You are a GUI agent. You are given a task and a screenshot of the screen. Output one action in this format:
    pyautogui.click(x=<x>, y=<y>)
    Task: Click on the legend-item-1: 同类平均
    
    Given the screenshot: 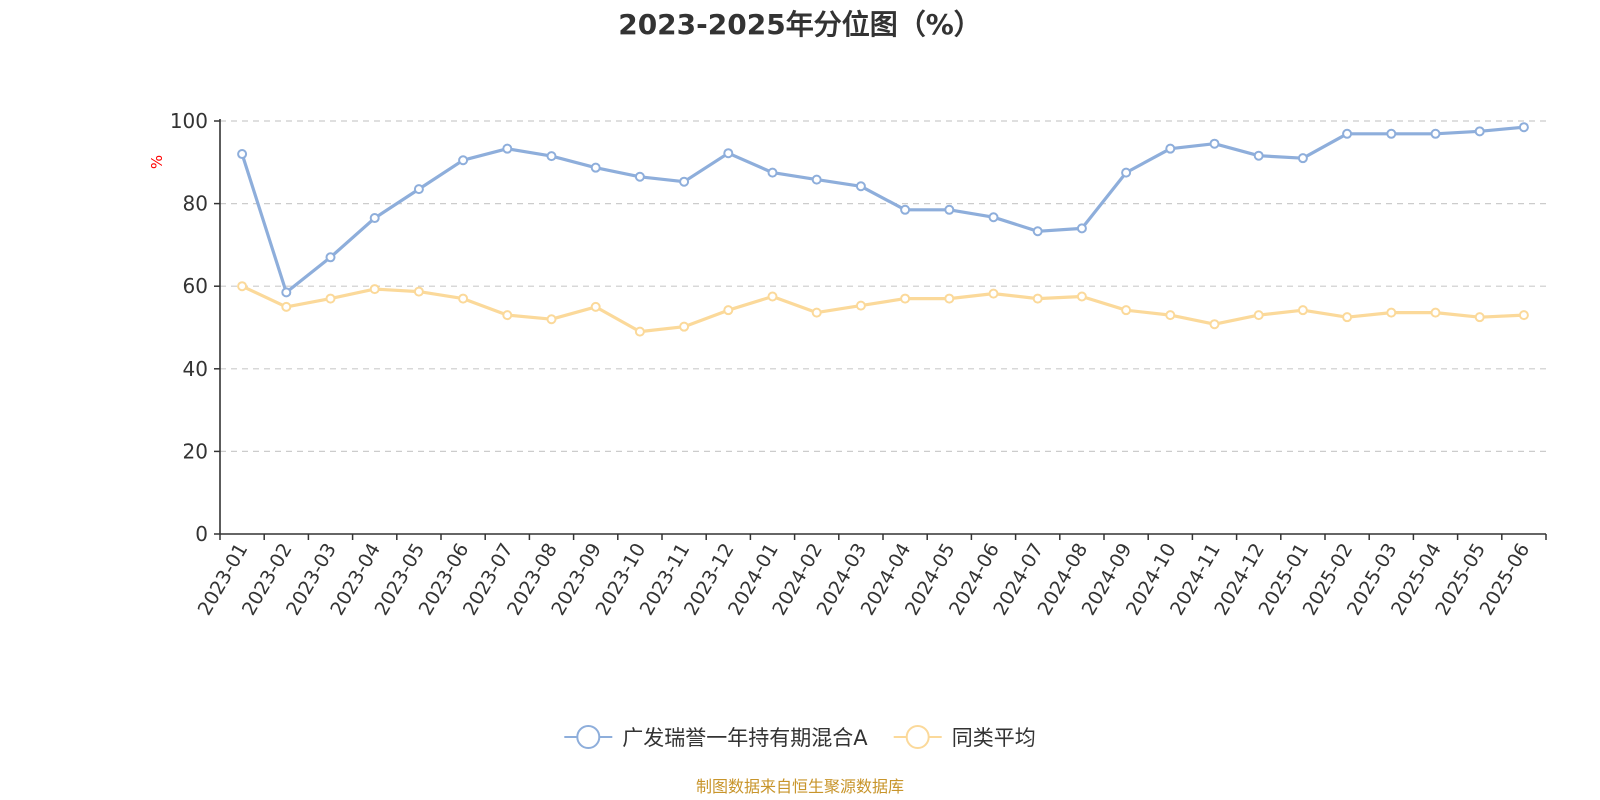 What is the action you would take?
    pyautogui.click(x=964, y=737)
    